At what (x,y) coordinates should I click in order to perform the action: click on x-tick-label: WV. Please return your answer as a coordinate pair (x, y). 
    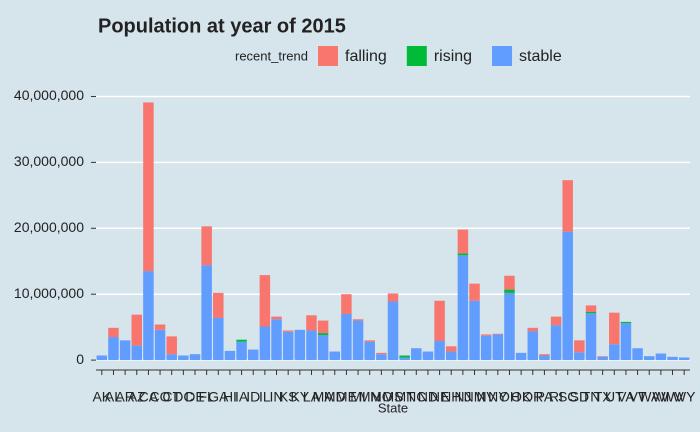
    Looking at the image, I should click on (672, 397).